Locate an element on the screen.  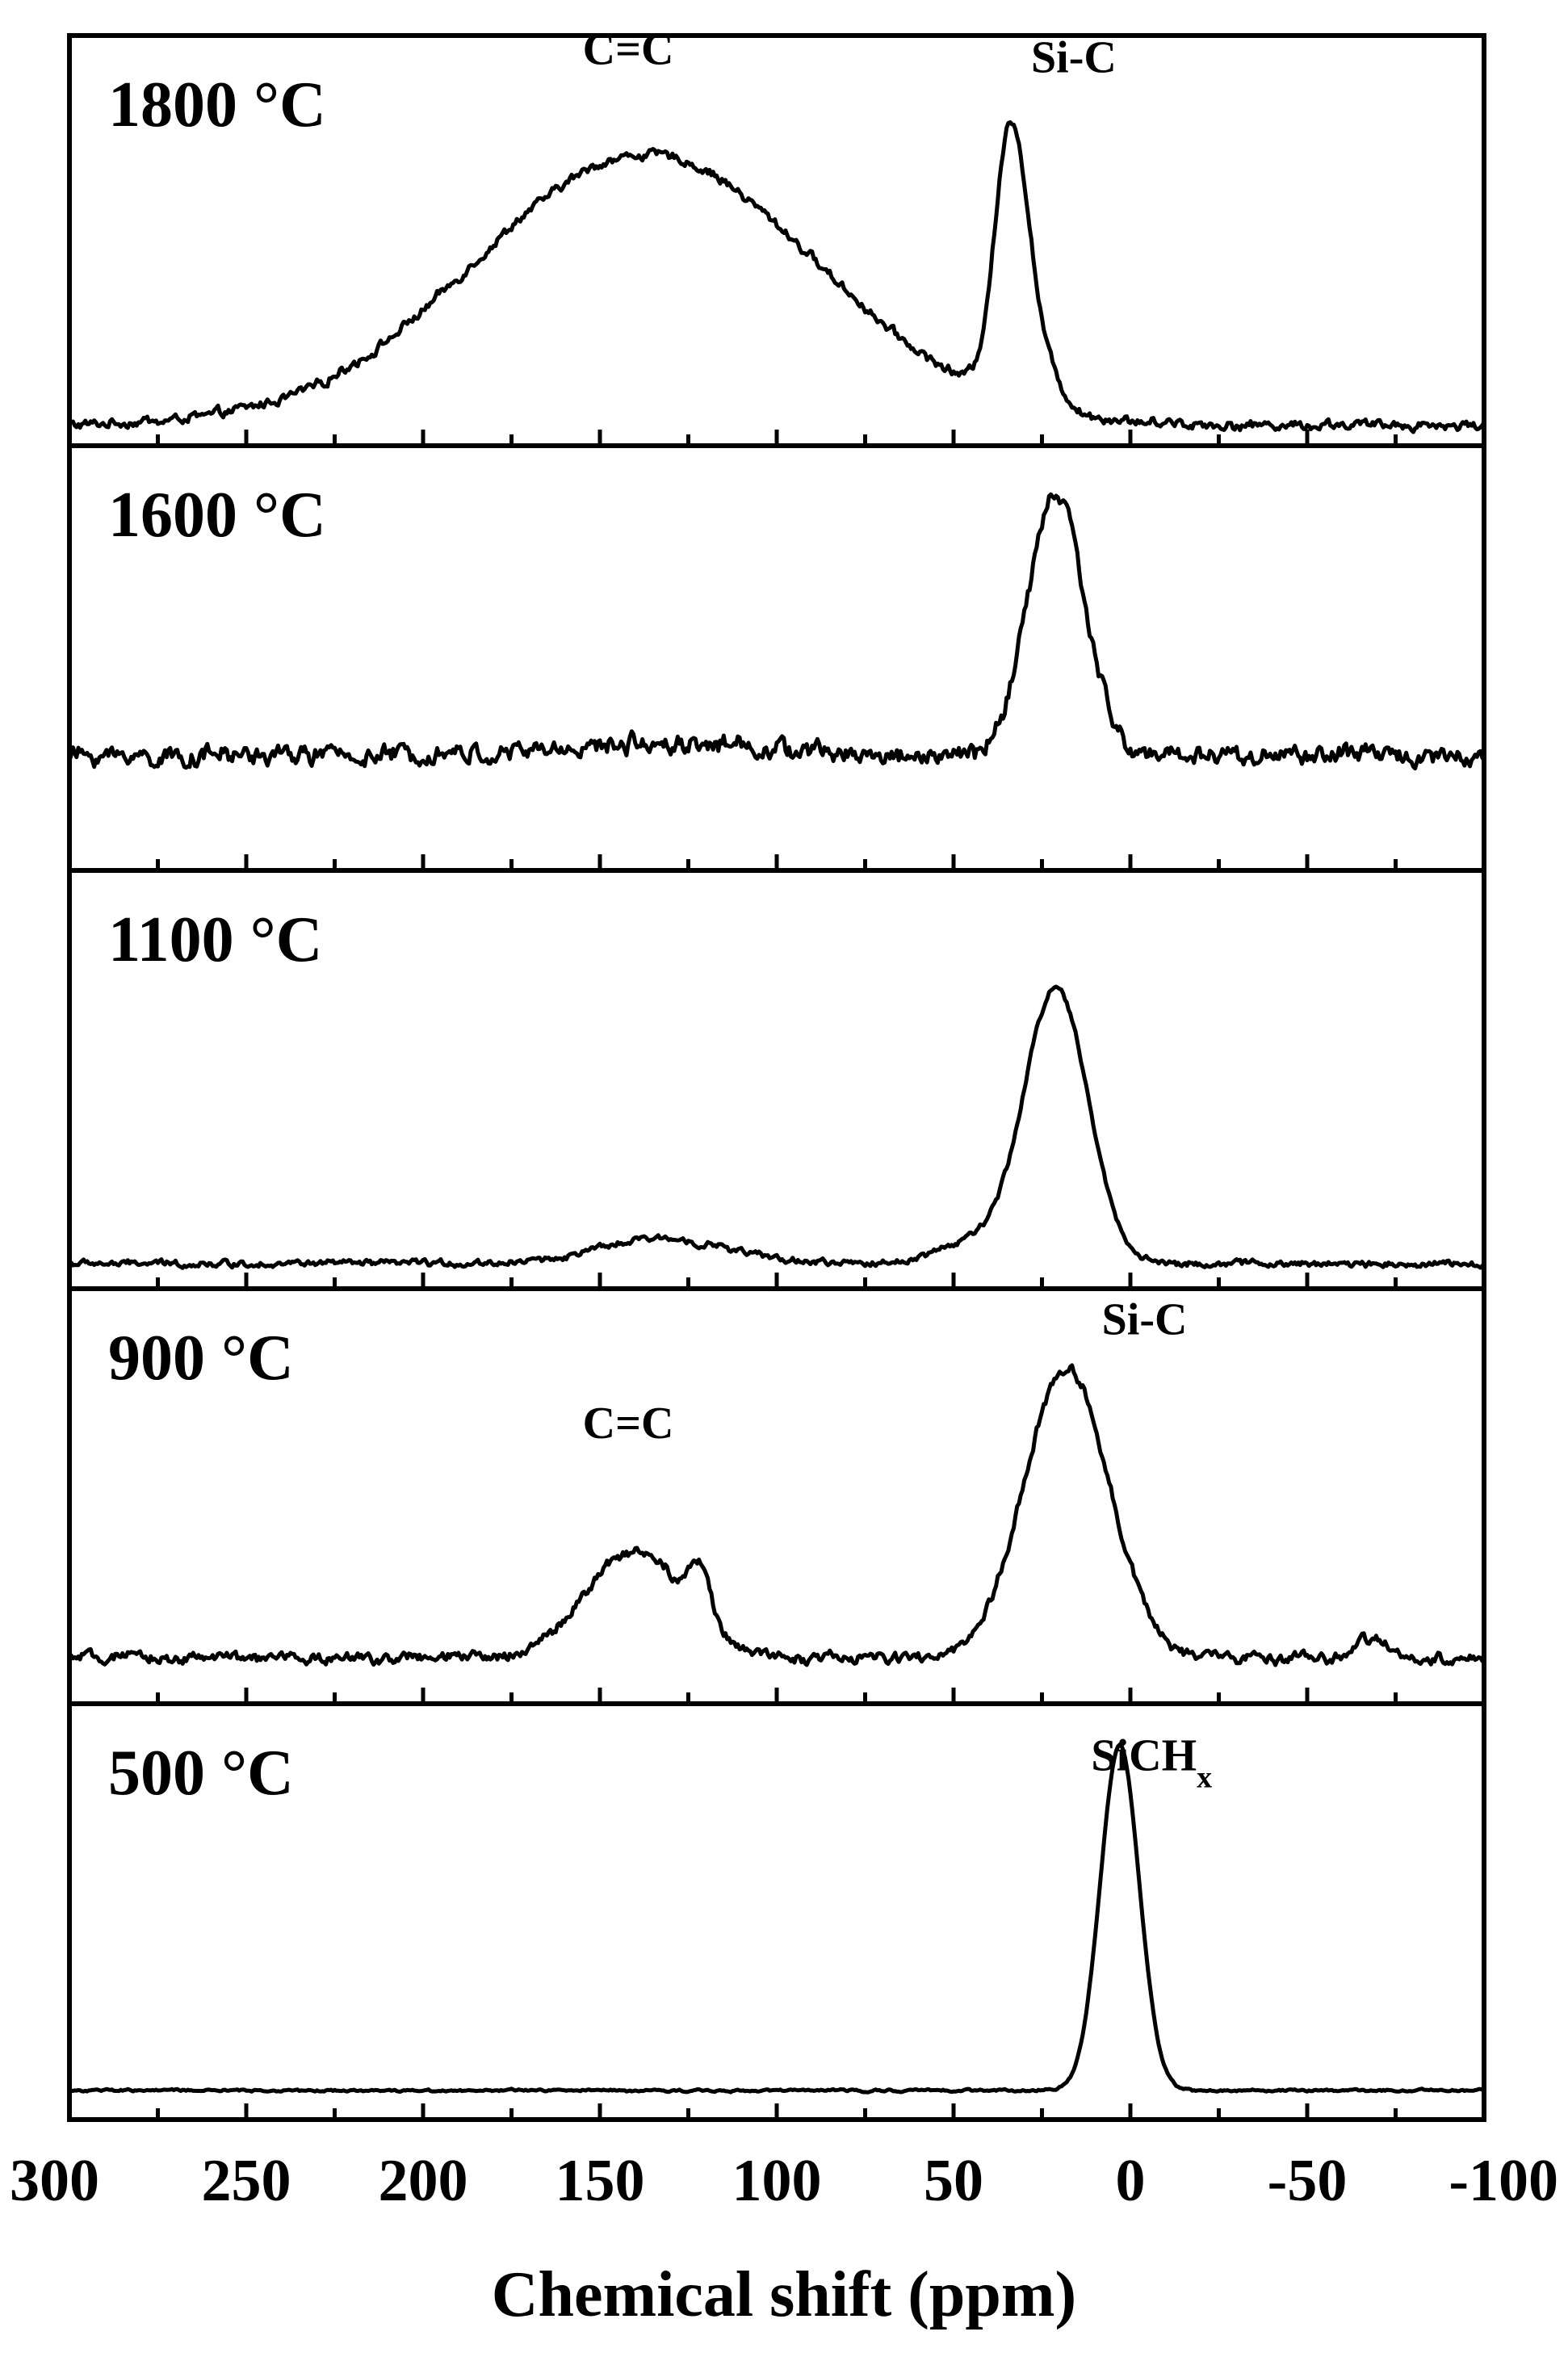
x-tick-label: -50 is located at coordinates (1308, 2181).